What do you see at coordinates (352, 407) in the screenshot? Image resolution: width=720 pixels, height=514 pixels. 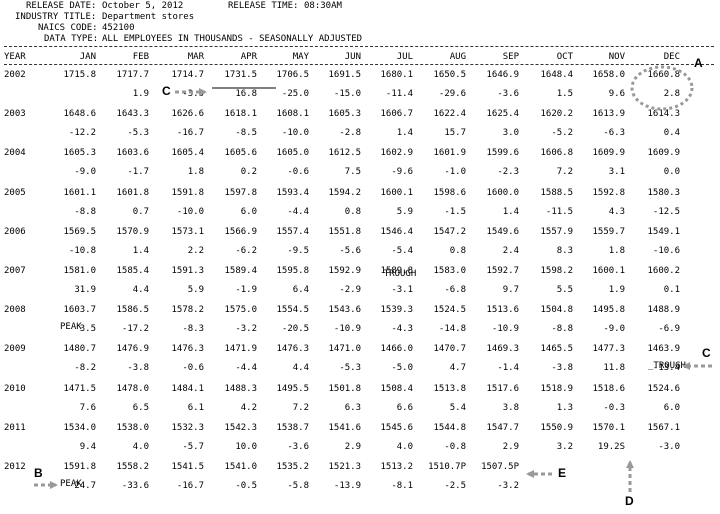 I see `change-cell: 6.3` at bounding box center [352, 407].